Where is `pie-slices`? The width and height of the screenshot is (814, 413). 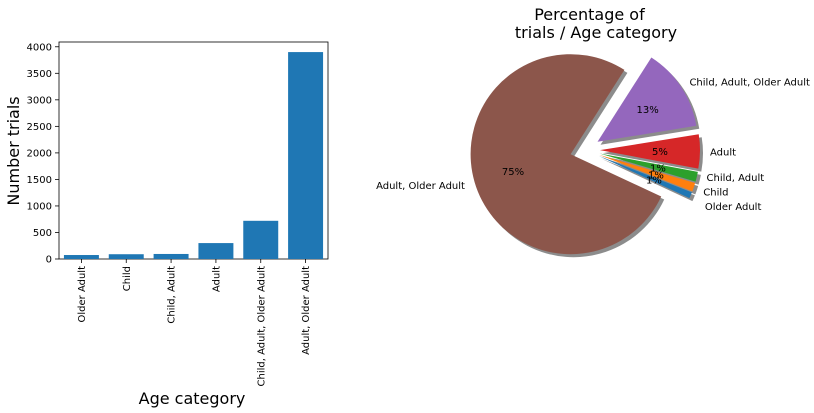
pie-slices is located at coordinates (586, 156).